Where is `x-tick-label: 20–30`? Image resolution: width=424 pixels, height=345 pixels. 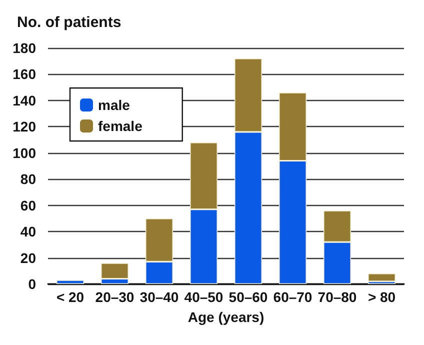
x-tick-label: 20–30 is located at coordinates (114, 297).